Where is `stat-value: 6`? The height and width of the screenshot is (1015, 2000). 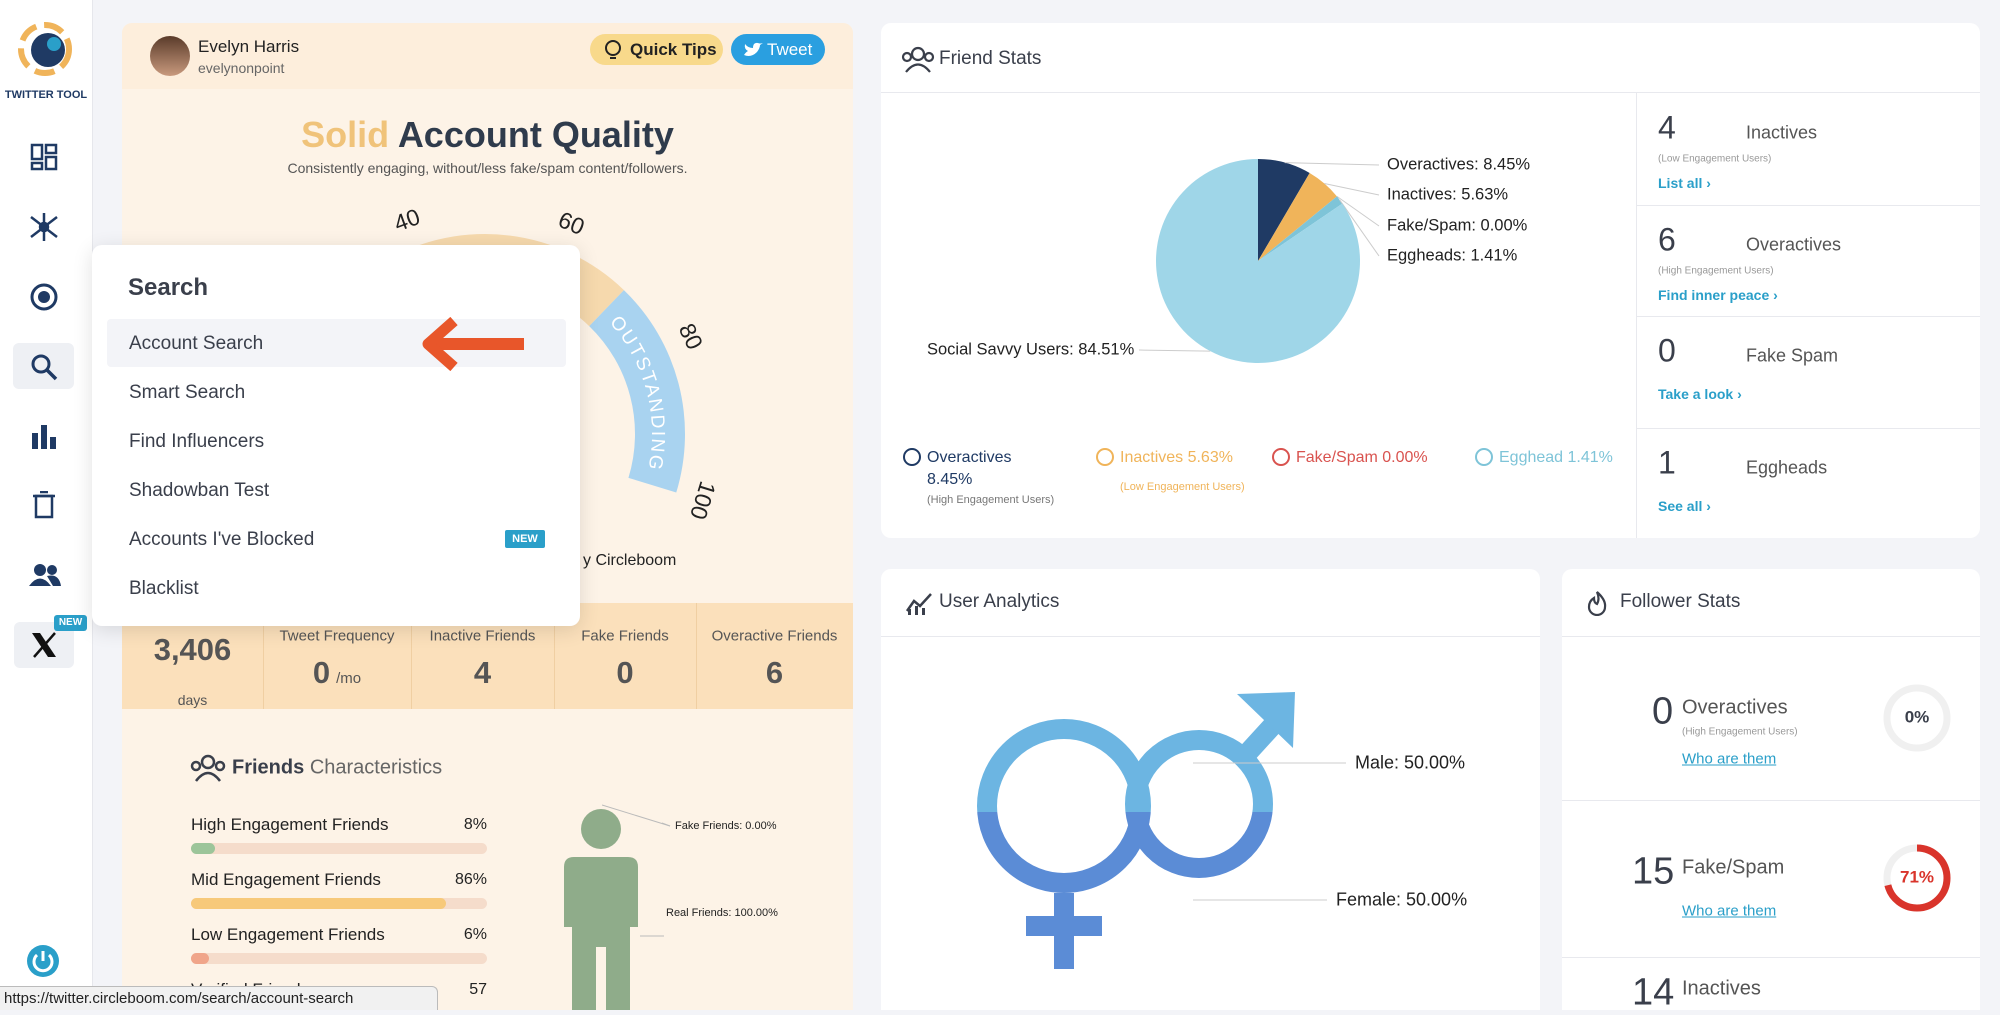
stat-value: 6 is located at coordinates (774, 673).